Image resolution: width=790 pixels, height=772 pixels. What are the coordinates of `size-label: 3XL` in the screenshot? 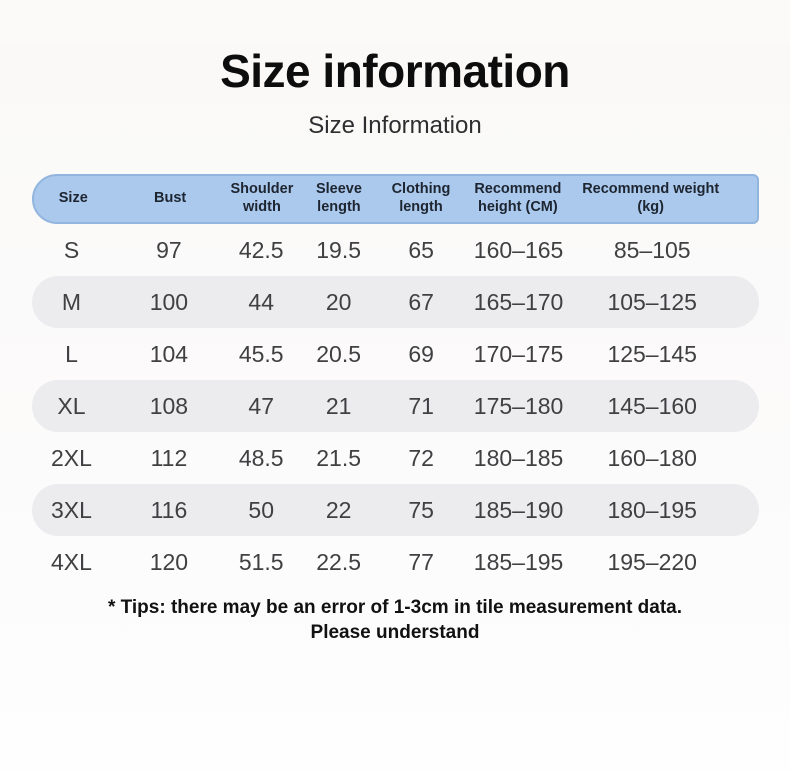 It's located at (71, 509).